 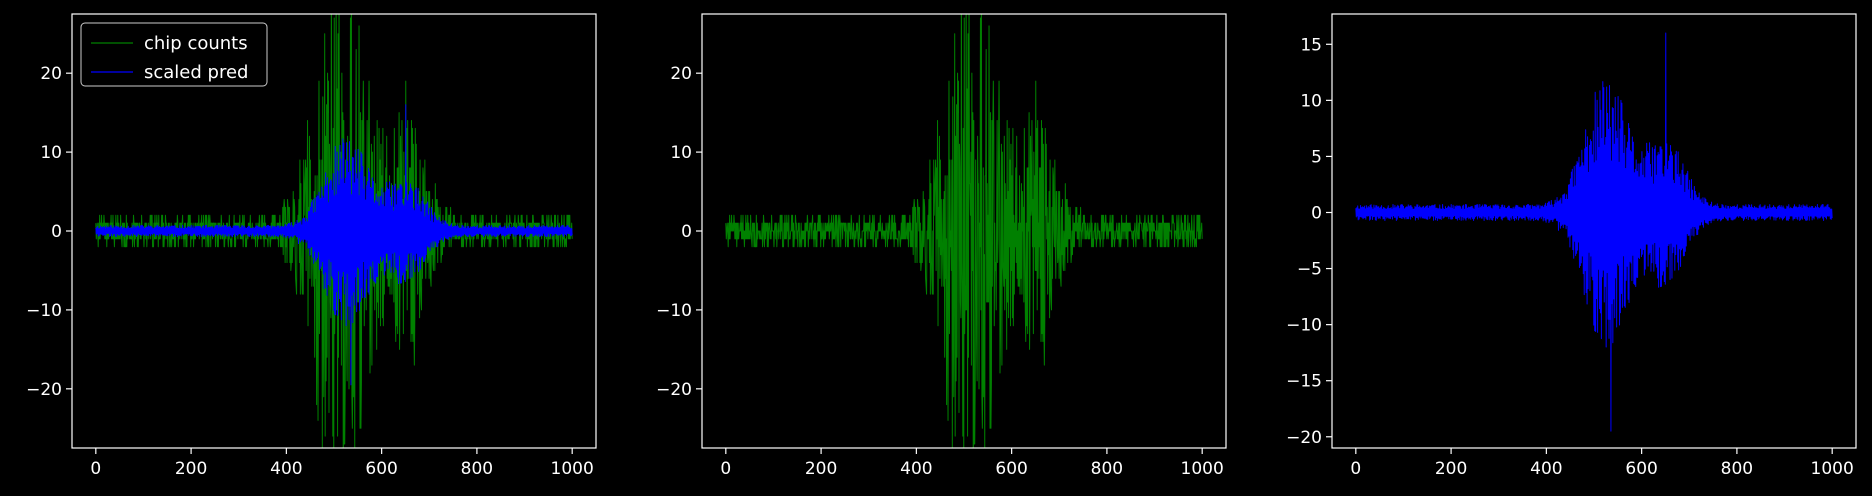 What do you see at coordinates (1309, 270) in the screenshot?
I see `y-tick-label: −5` at bounding box center [1309, 270].